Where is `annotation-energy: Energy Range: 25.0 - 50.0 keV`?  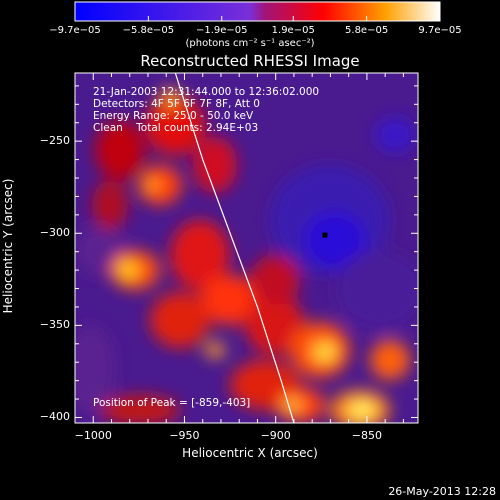
annotation-energy: Energy Range: 25.0 - 50.0 keV is located at coordinates (173, 116).